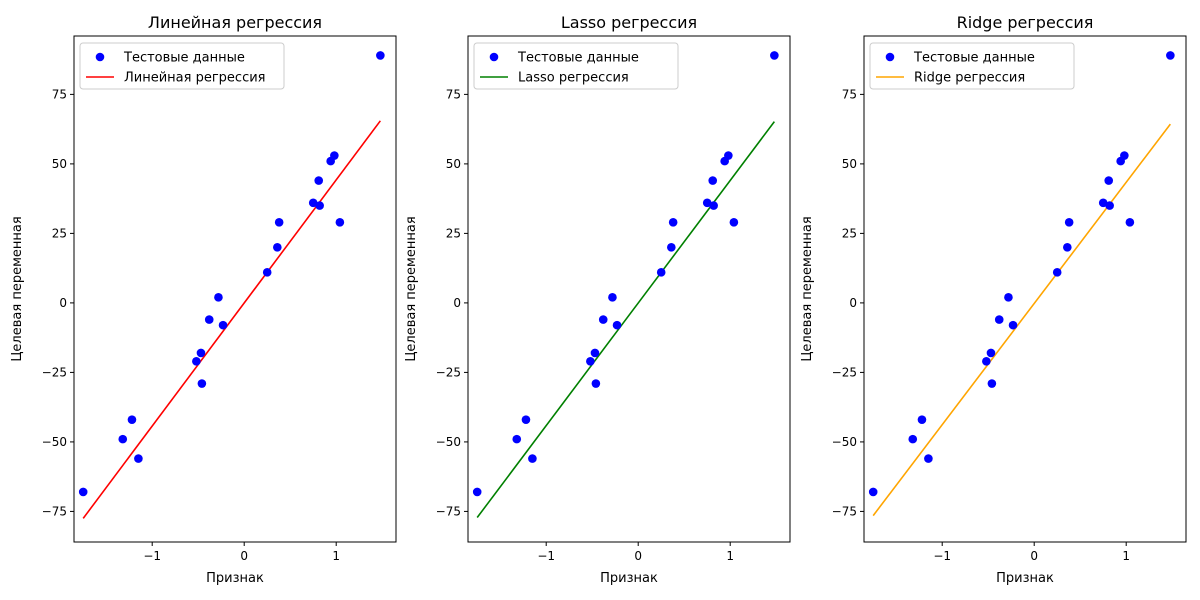  I want to click on chart-title: Линейная регрессия, so click(235, 22).